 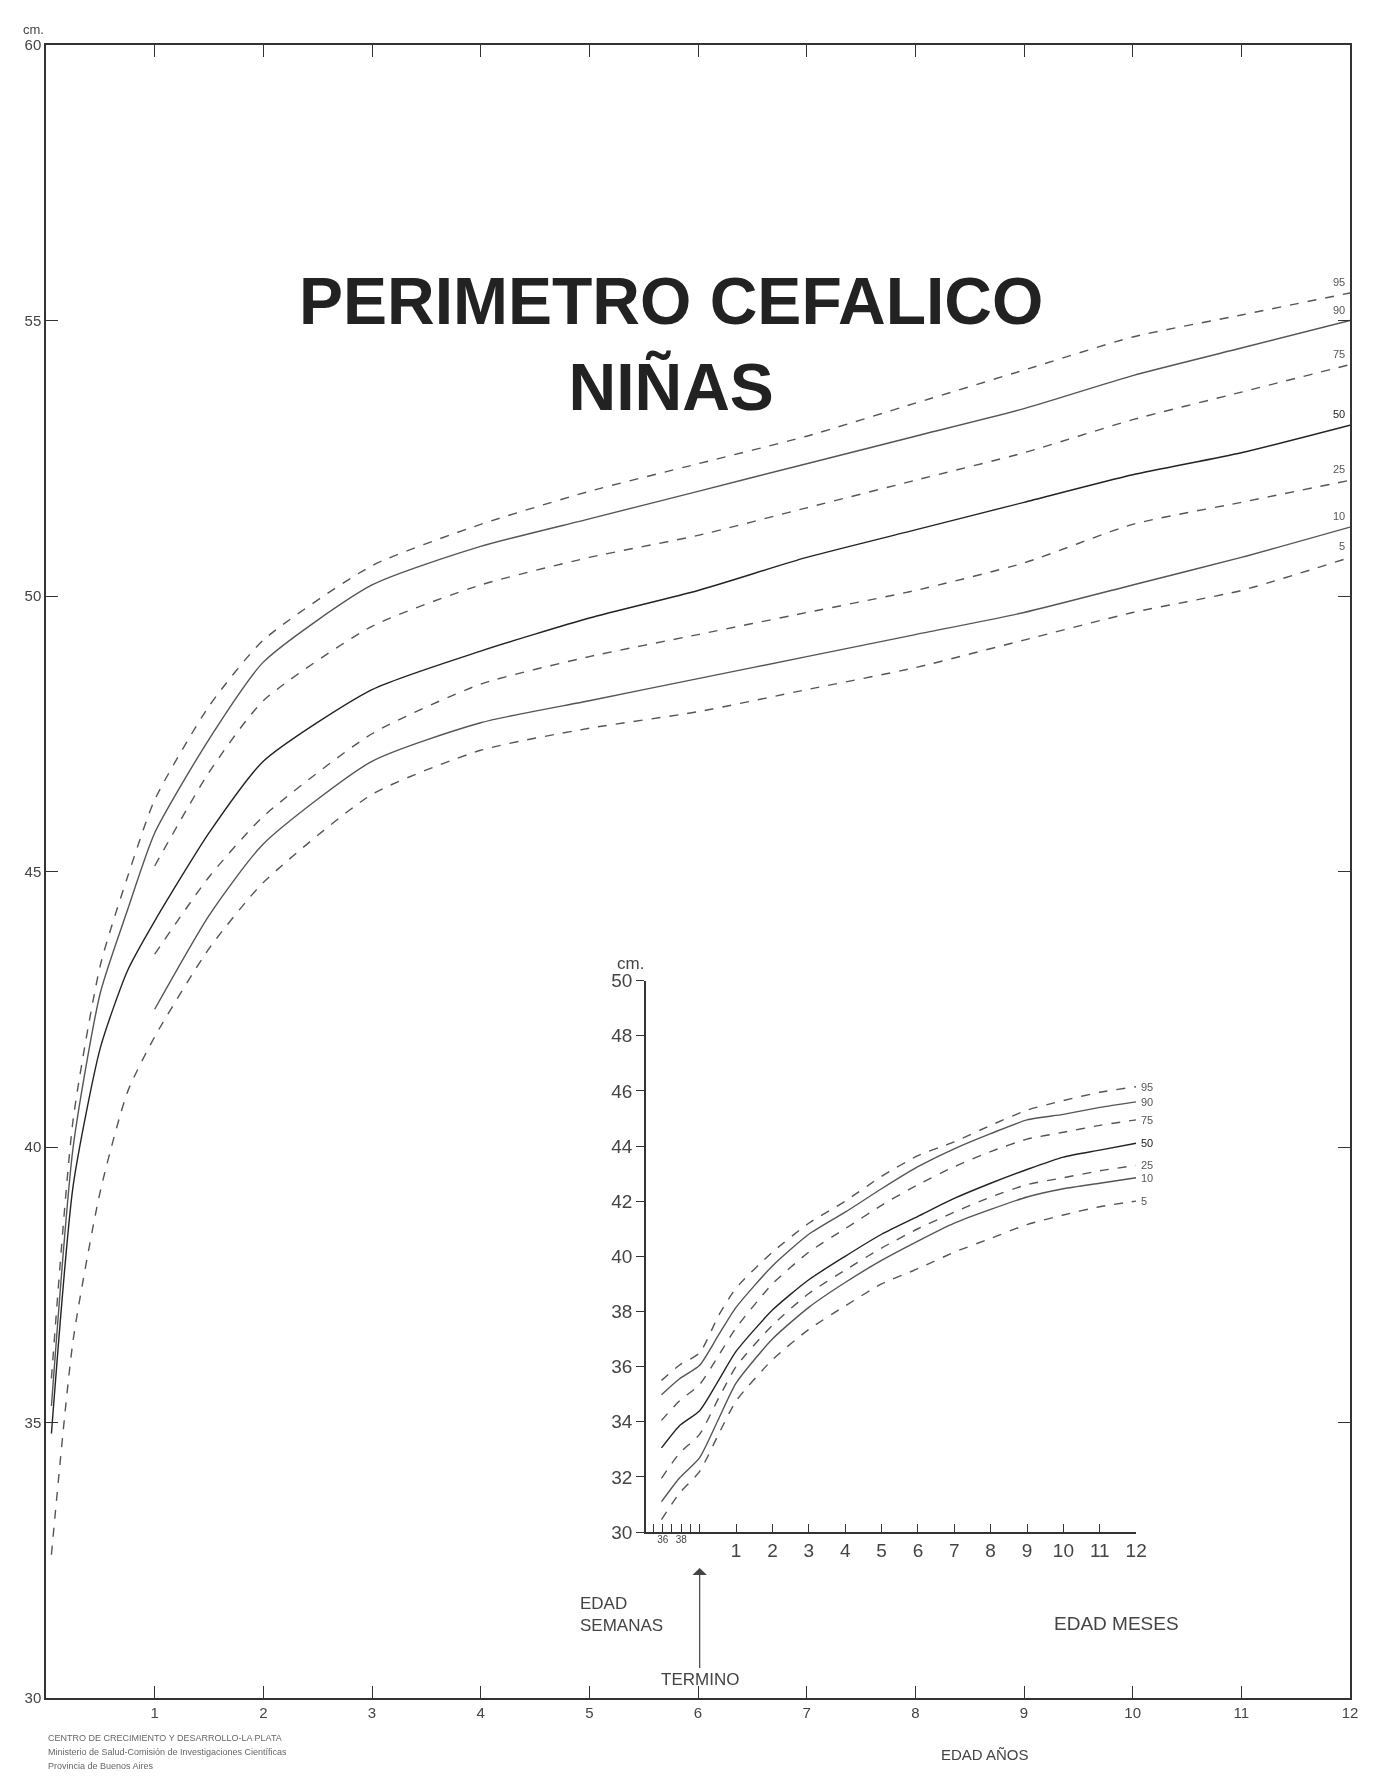 What do you see at coordinates (622, 1146) in the screenshot?
I see `y-tick-label: 44` at bounding box center [622, 1146].